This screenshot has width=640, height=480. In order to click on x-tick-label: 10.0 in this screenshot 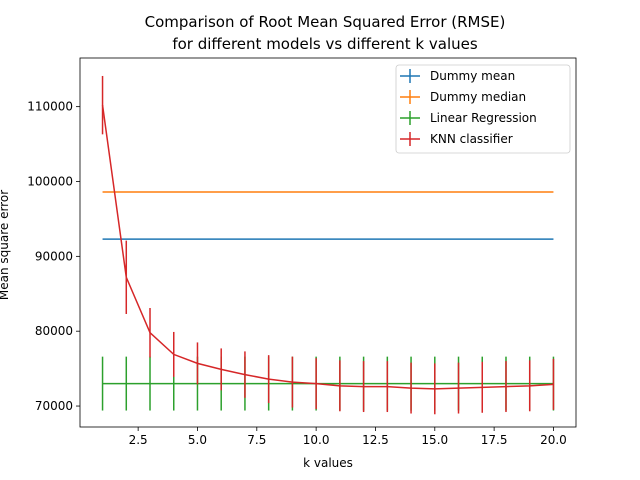, I will do `click(316, 440)`.